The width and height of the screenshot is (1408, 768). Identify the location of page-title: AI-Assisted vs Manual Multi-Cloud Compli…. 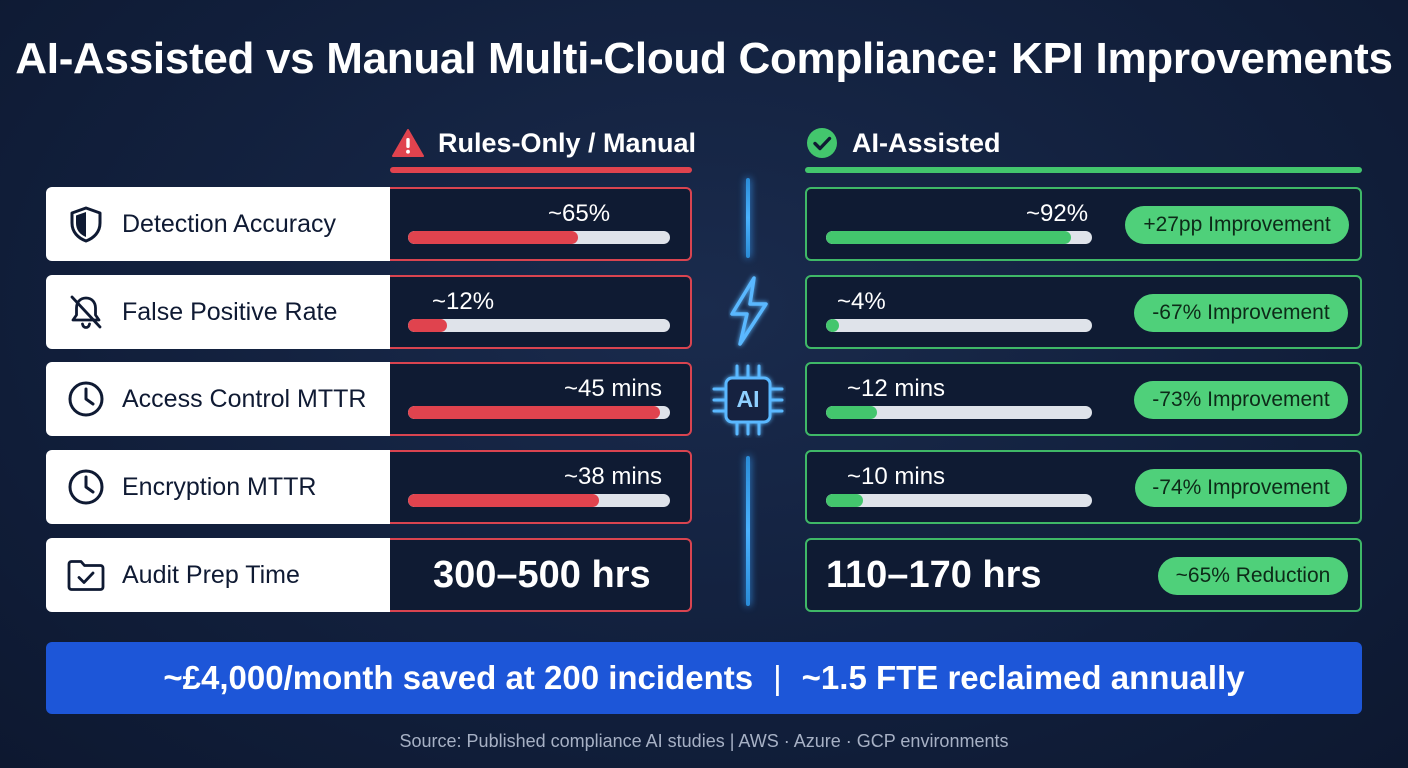
(704, 58).